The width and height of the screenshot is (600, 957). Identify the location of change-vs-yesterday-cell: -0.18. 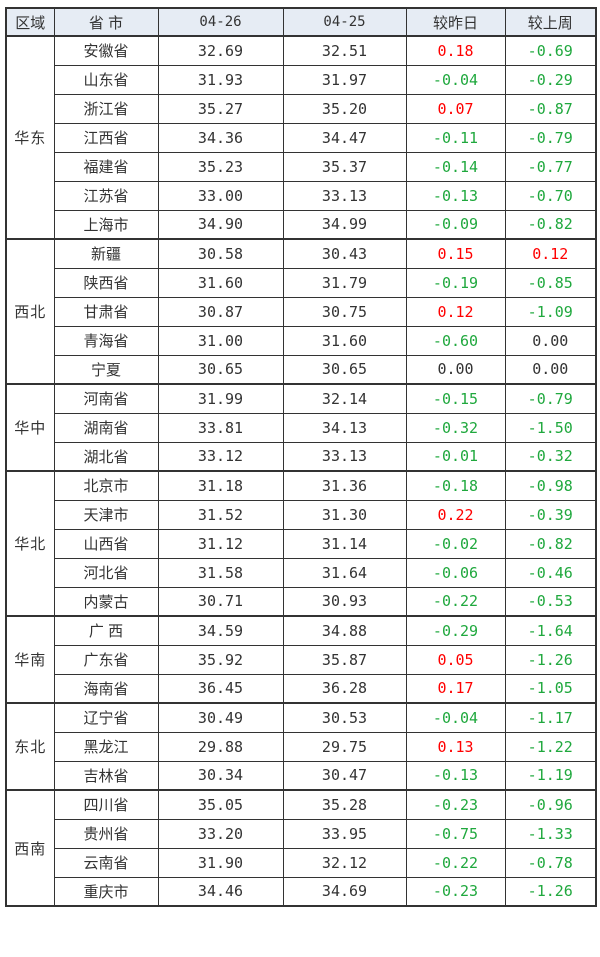
(455, 485).